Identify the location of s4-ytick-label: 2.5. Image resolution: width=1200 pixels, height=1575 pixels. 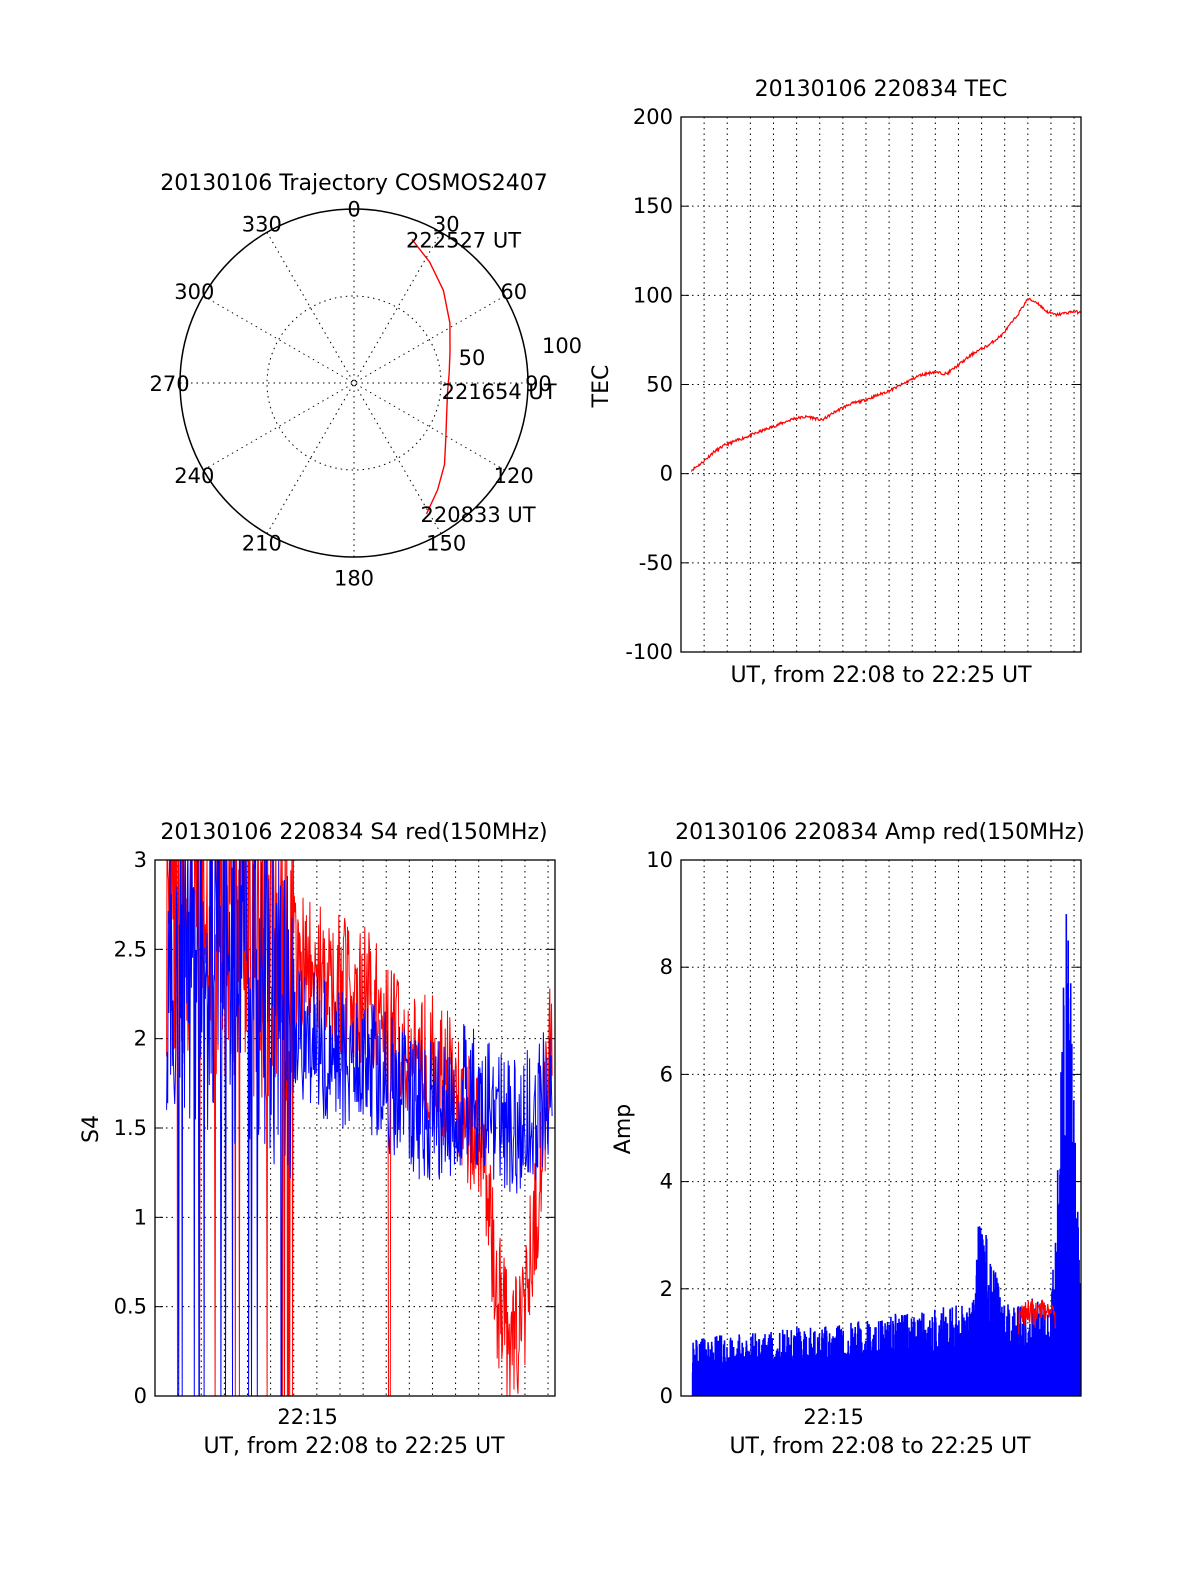
(130, 949).